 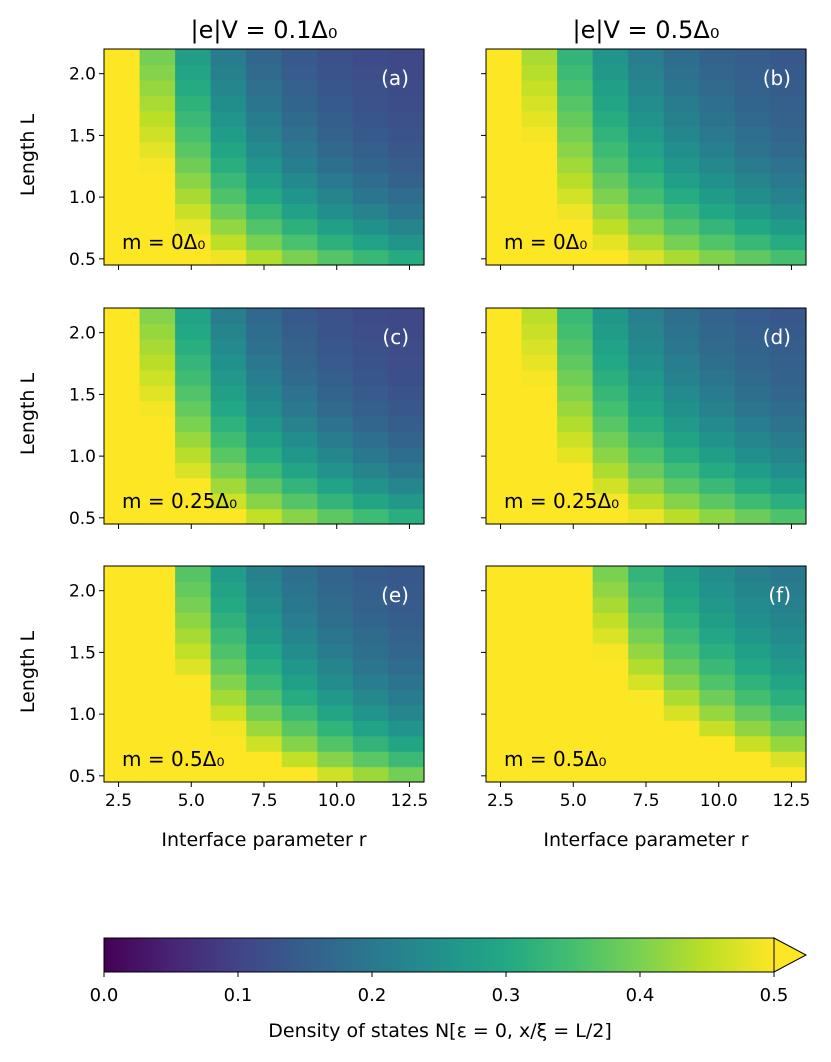 I want to click on mass-annotation: m = 0.5Δ₀, so click(x=173, y=759).